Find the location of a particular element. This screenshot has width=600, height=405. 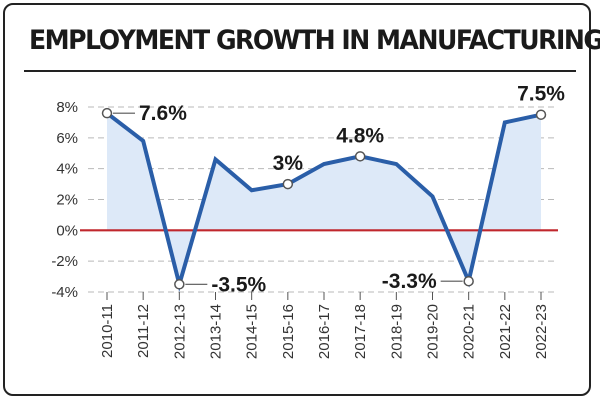

x-tick-label: 2010-11 is located at coordinates (107, 331).